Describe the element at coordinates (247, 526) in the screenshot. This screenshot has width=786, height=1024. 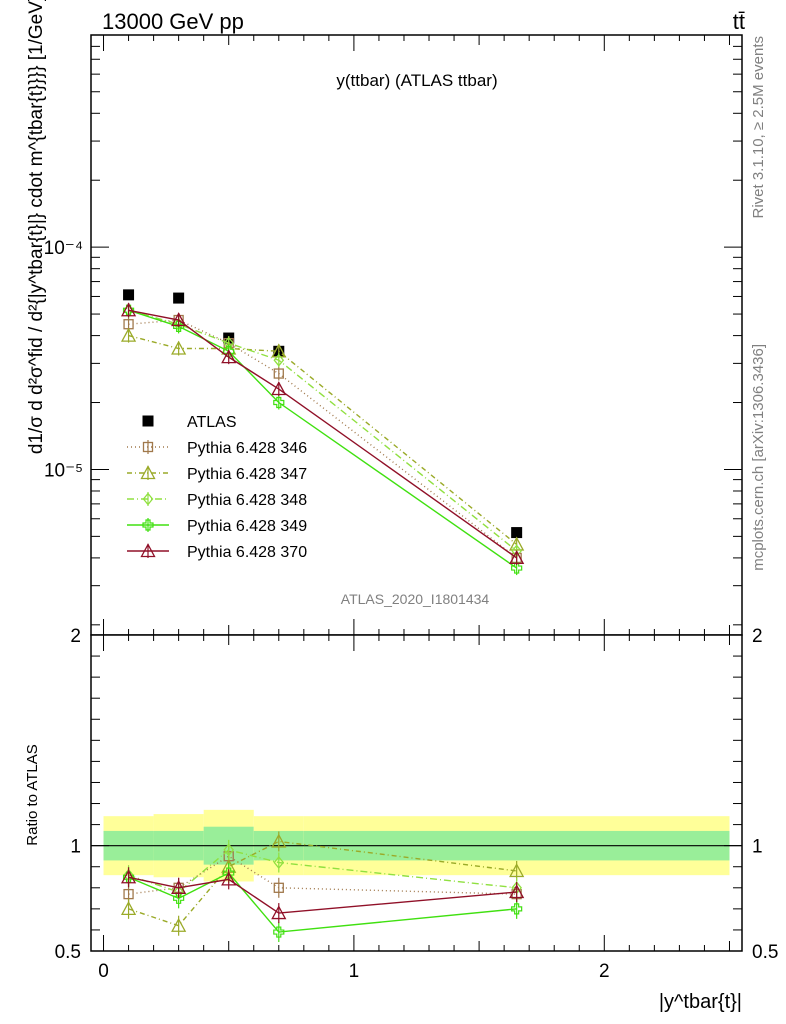
I see `legend-label: Pythia 6.428 349` at that location.